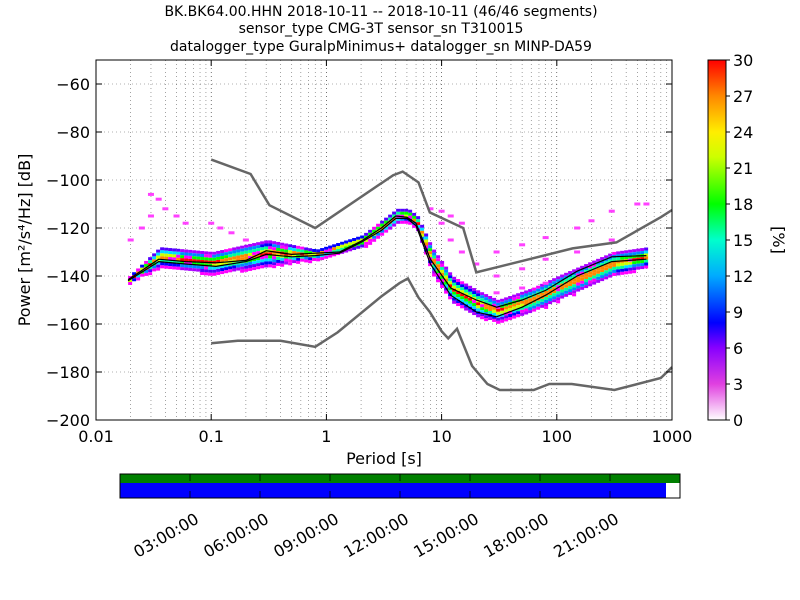  I want to click on colorbar: 0 3 6 9 12 15 18 21 24 27 30 [%], so click(747, 240).